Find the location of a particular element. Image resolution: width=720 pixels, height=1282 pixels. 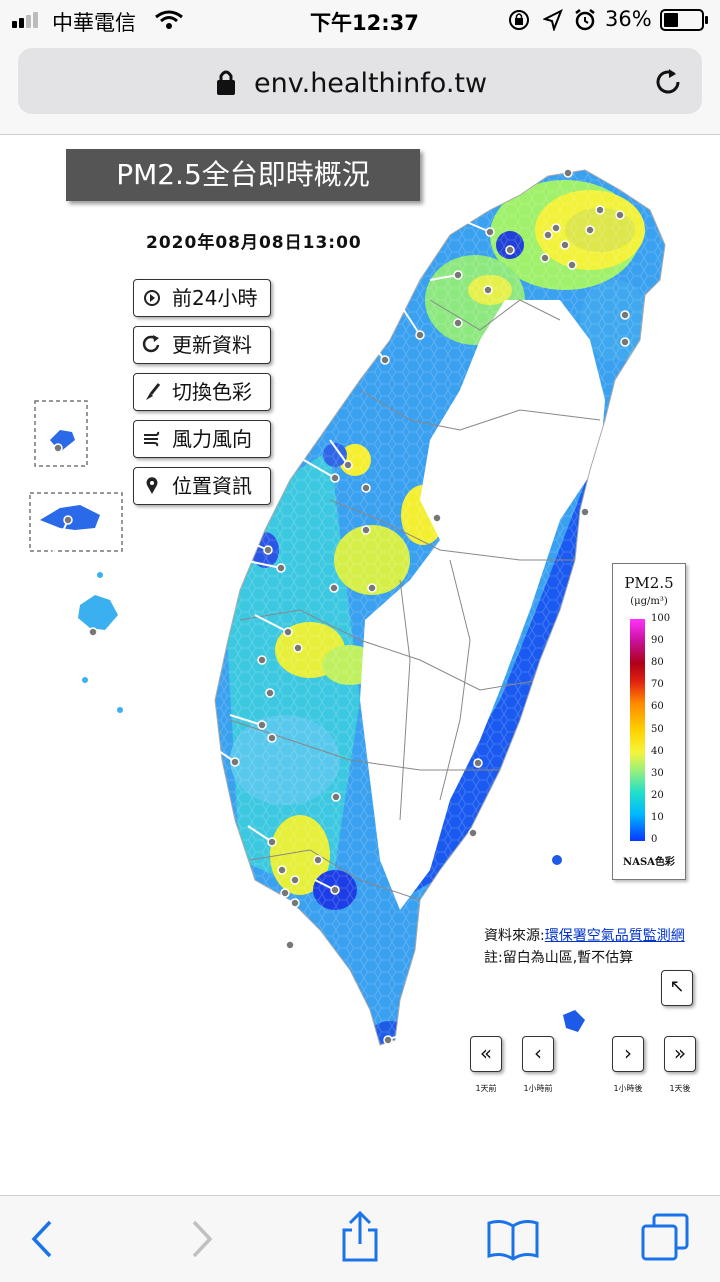

url-text: env.healthinfo.tw is located at coordinates (371, 83).